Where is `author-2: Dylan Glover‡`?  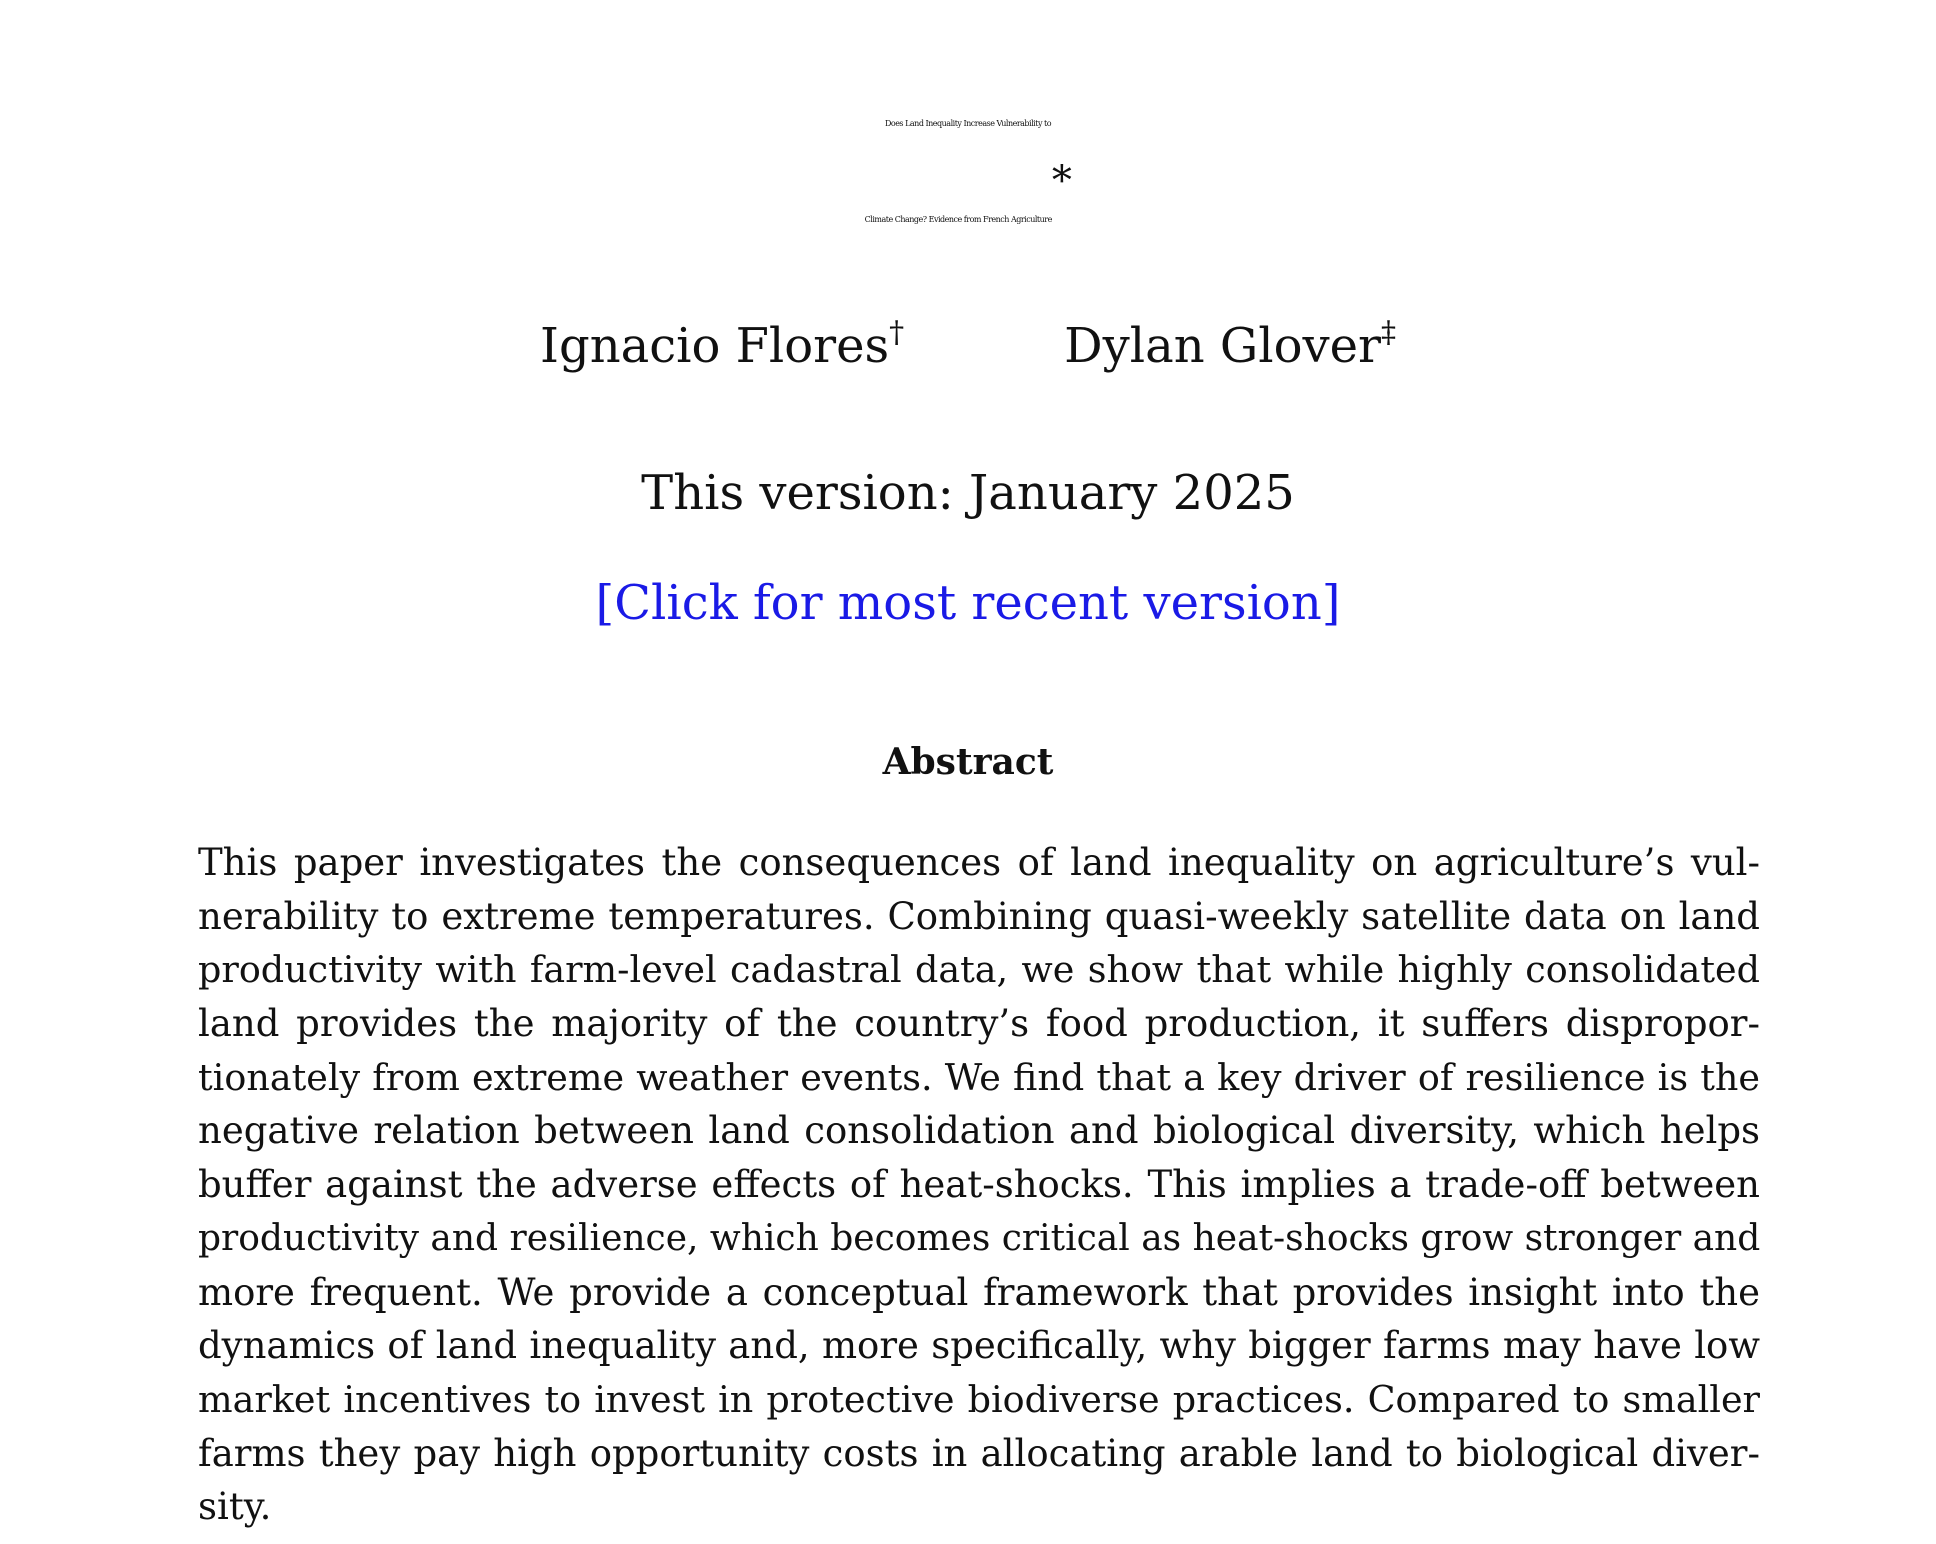
author-2: Dylan Glover‡ is located at coordinates (1230, 345).